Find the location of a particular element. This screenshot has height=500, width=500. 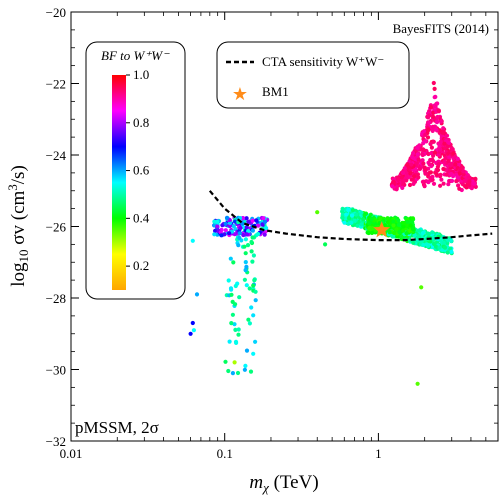

x-tick-label: 0.1 is located at coordinates (225, 453).